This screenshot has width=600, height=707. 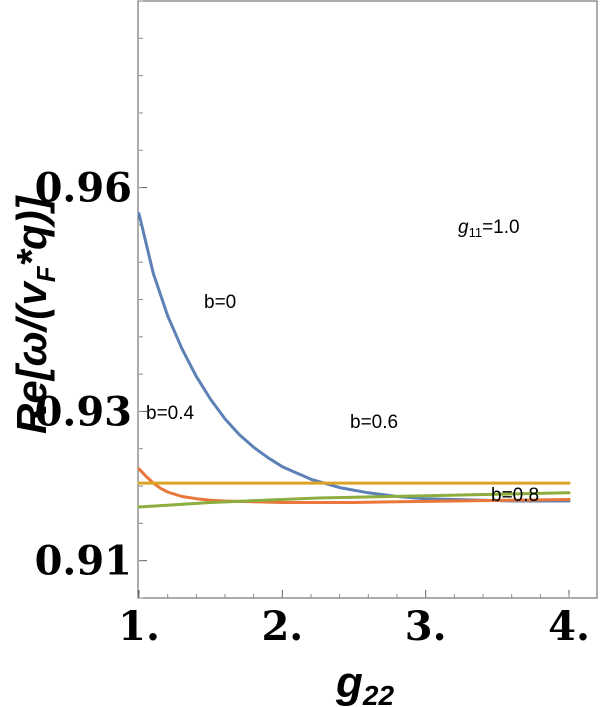 I want to click on y-tick-label: 0.96, so click(x=83, y=188).